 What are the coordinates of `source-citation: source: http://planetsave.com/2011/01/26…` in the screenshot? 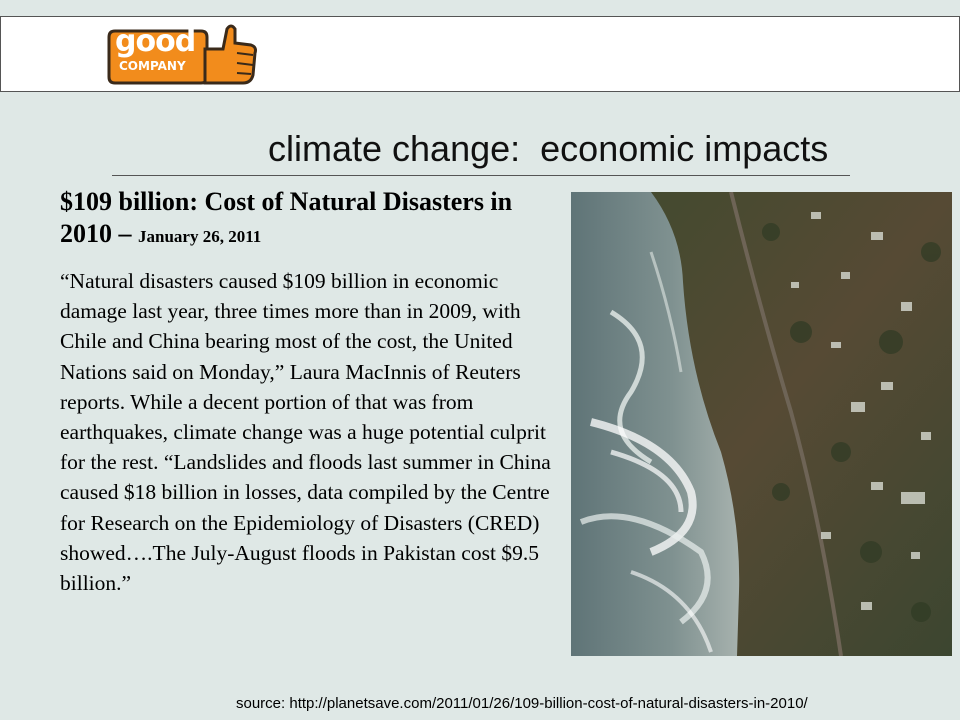 It's located at (522, 703).